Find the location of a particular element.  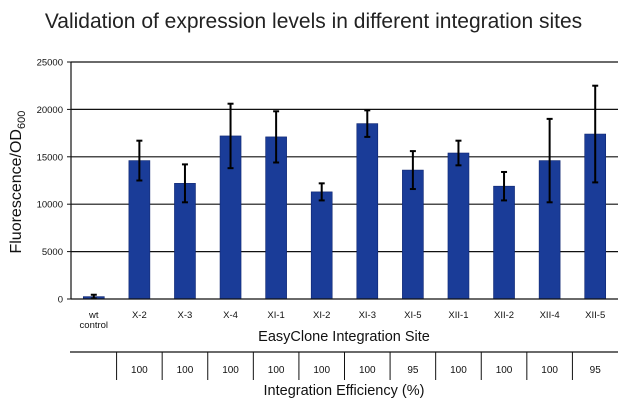

x-axis-label: EasyClone Integration Site is located at coordinates (344, 337).